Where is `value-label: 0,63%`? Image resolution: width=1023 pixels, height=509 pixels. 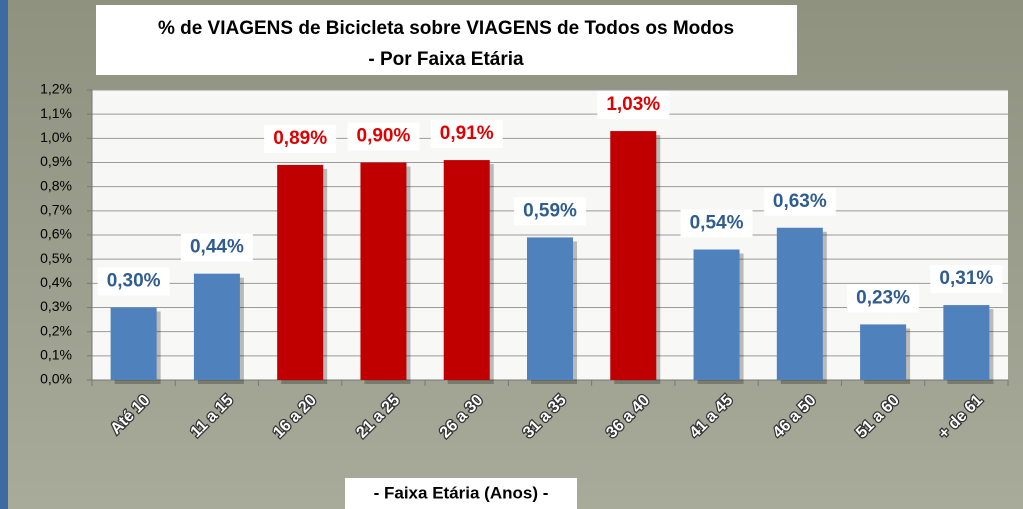
value-label: 0,63% is located at coordinates (800, 201).